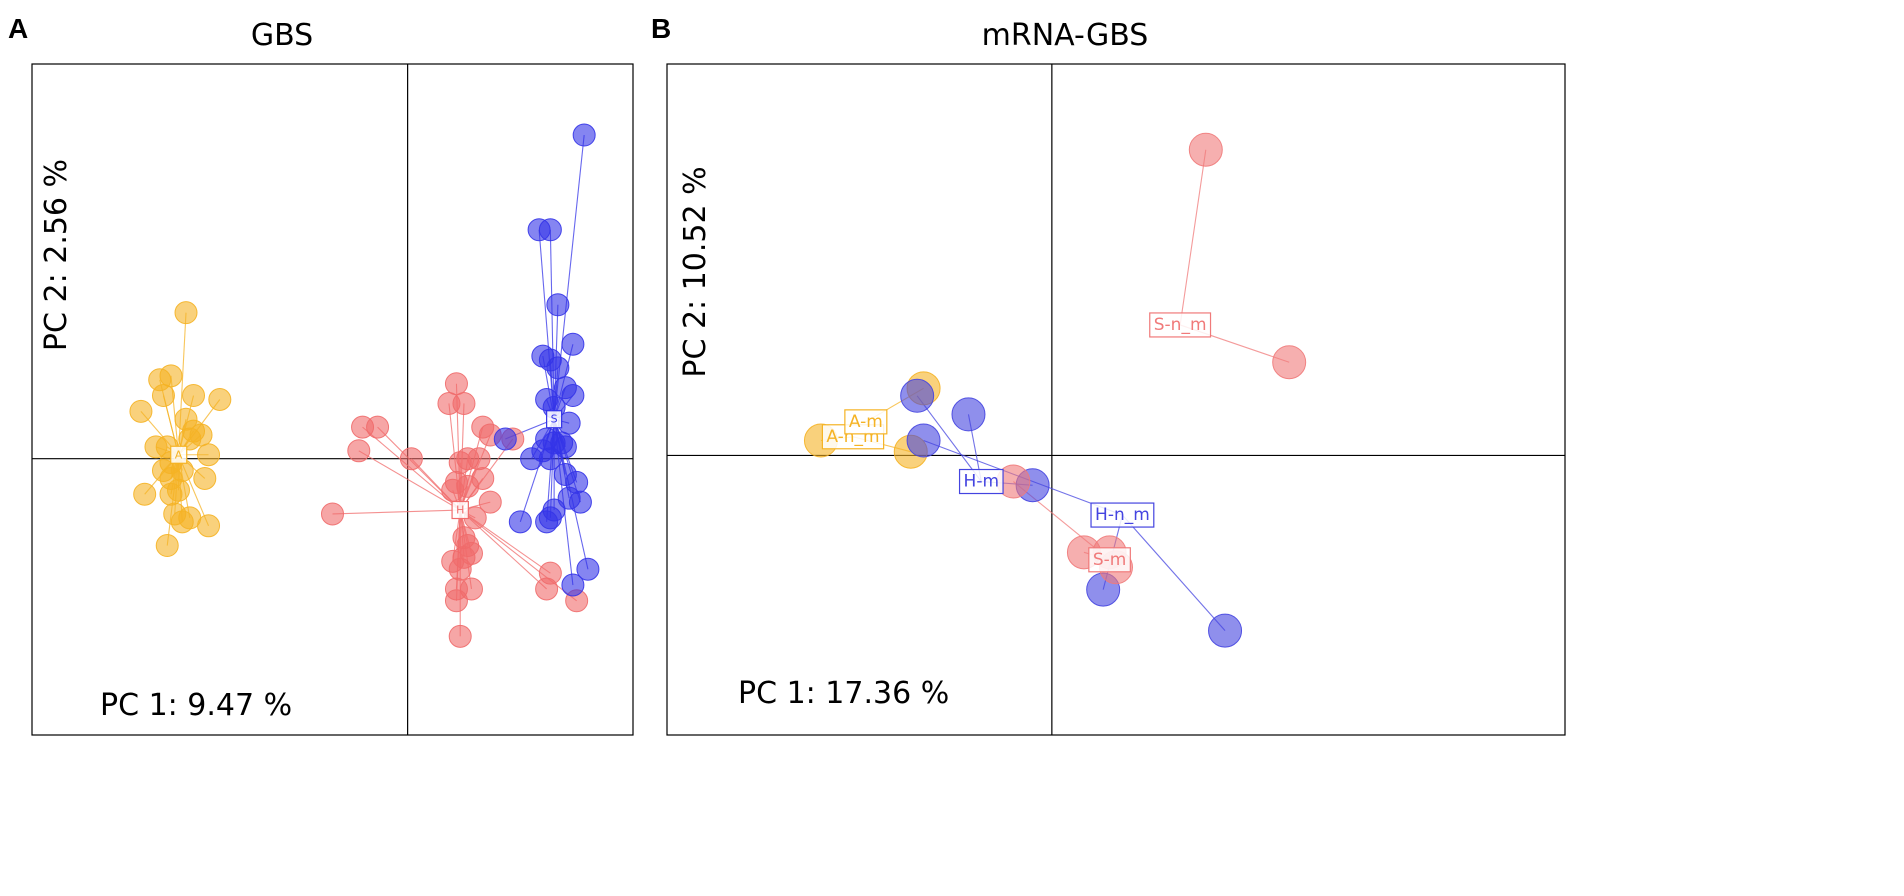 This screenshot has width=1904, height=896. I want to click on panel-a-title: GBS, so click(282, 35).